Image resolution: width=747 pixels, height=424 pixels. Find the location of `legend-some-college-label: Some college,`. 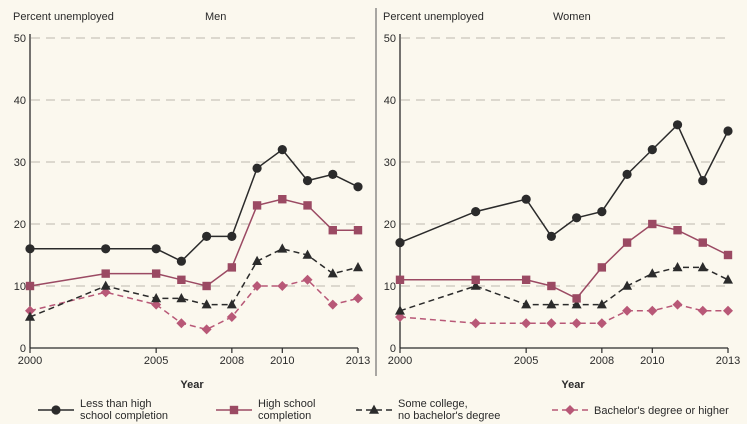

legend-some-college-label: Some college, is located at coordinates (433, 404).